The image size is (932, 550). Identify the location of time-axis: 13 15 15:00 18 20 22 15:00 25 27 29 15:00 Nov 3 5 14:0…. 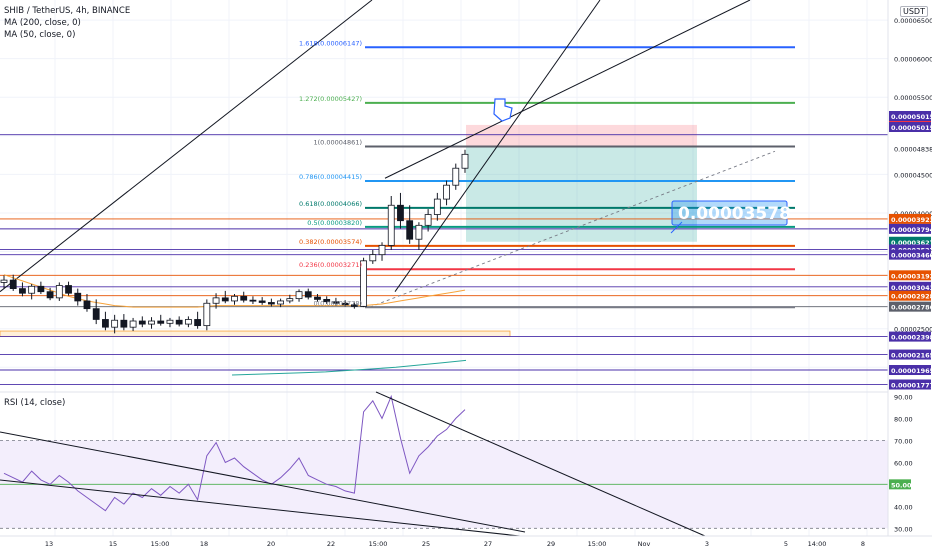
(466, 542).